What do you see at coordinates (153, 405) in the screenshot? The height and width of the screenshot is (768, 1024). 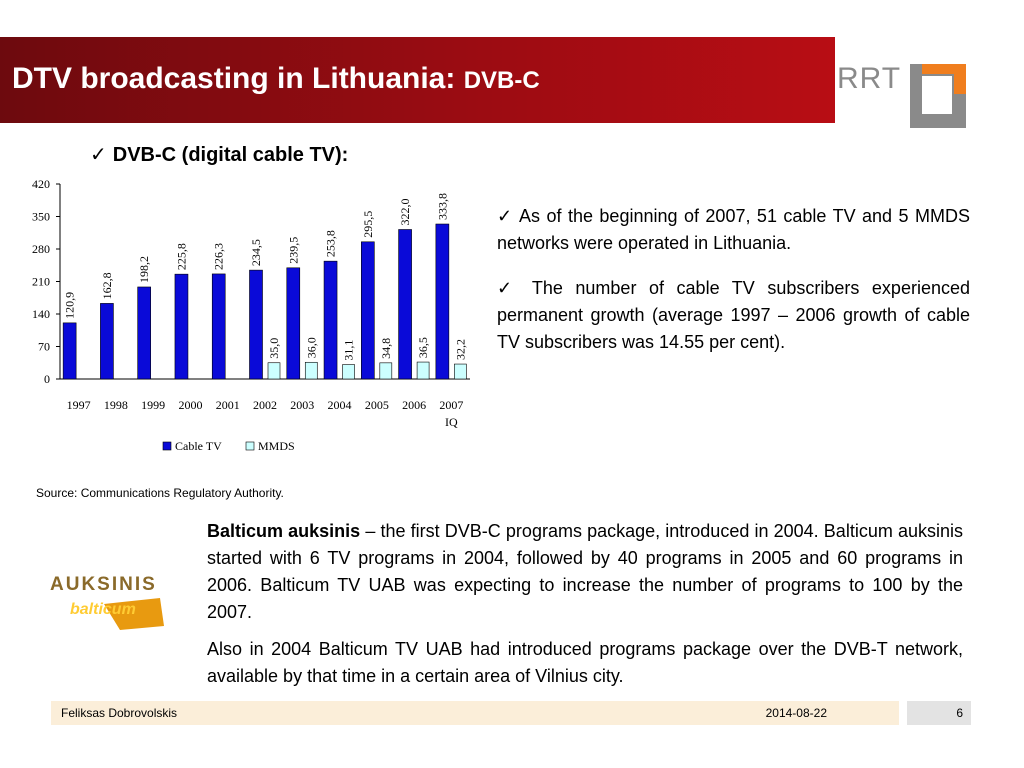 I see `x-tick-label: 1999` at bounding box center [153, 405].